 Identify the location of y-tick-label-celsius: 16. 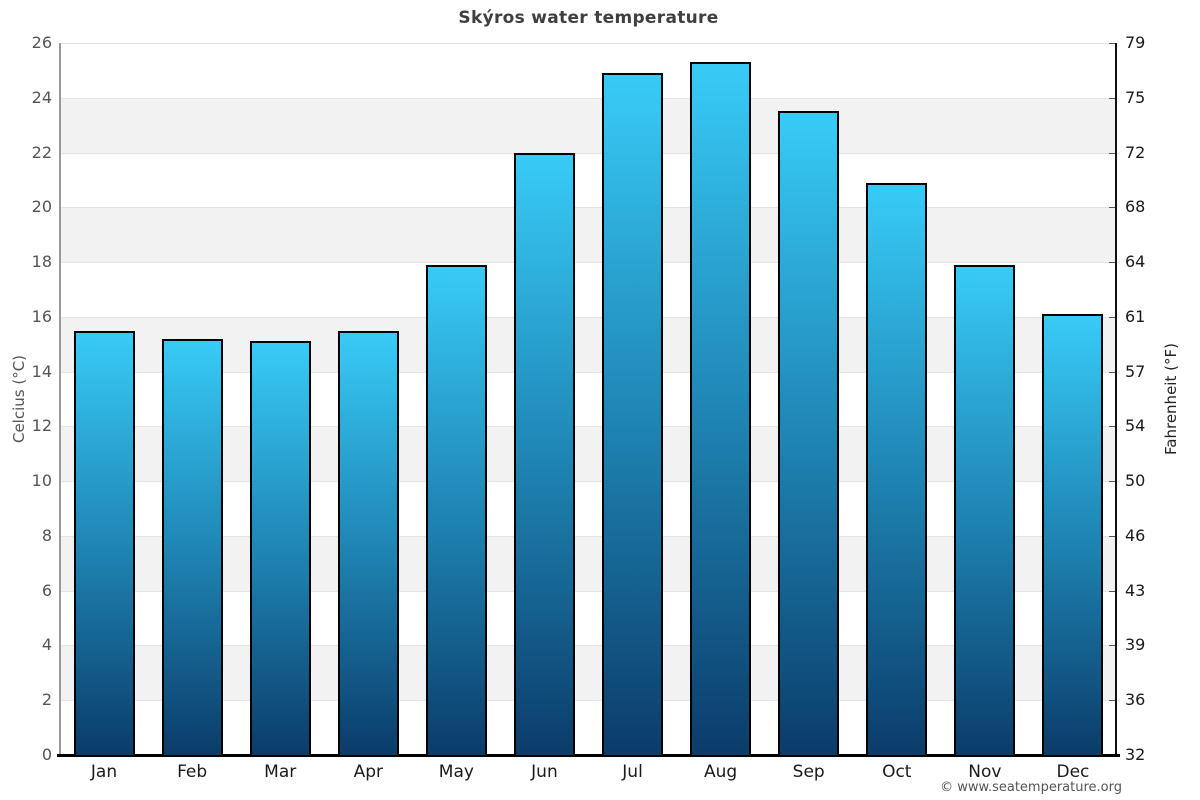
(41, 316).